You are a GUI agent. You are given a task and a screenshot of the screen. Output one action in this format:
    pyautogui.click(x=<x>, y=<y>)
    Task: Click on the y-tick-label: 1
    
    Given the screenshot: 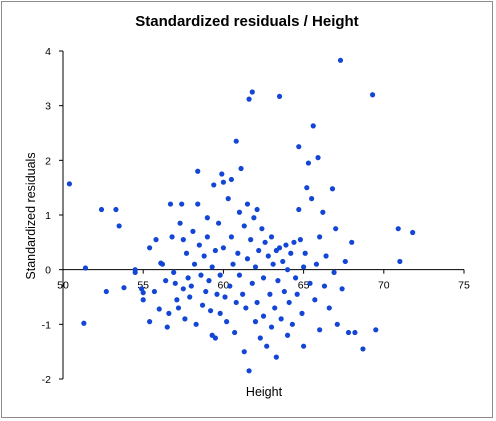 What is the action you would take?
    pyautogui.click(x=48, y=216)
    